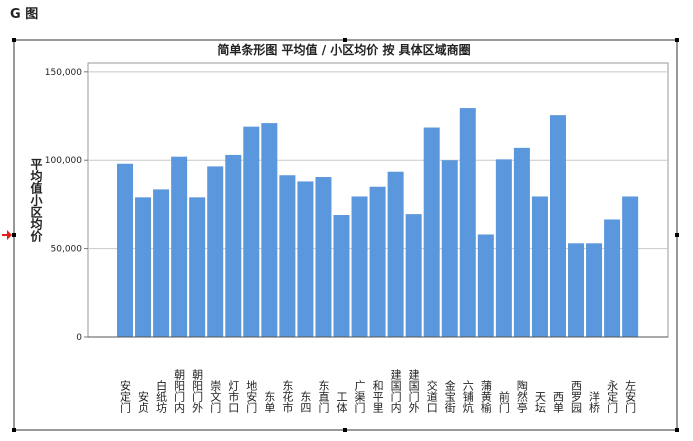  Describe the element at coordinates (503, 402) in the screenshot. I see `x-tick-label: 前门` at that location.